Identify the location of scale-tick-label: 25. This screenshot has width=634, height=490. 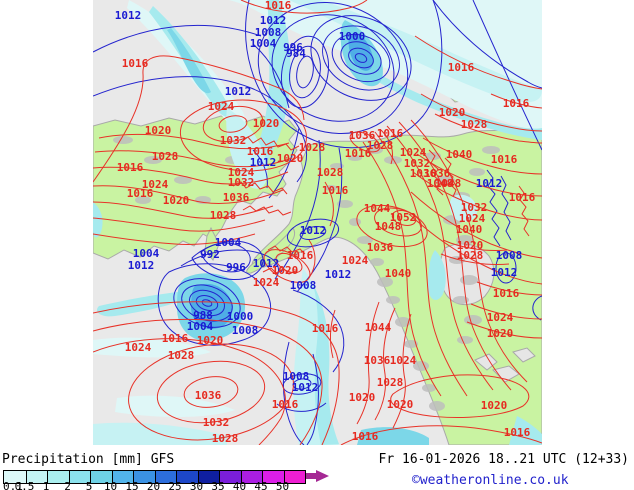
(175, 485).